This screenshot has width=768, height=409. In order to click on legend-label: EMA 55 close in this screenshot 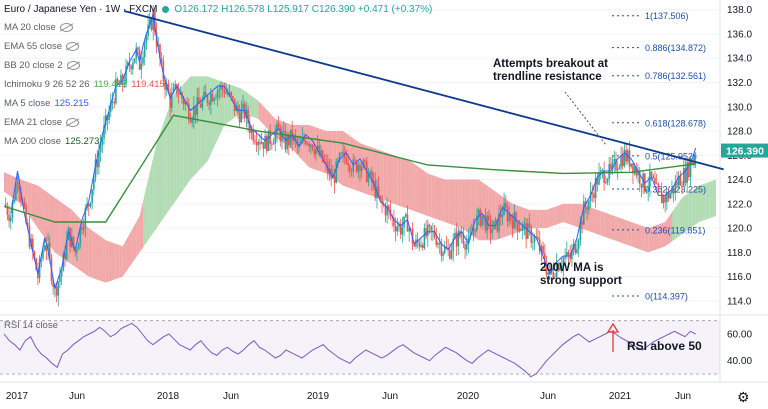, I will do `click(33, 46)`.